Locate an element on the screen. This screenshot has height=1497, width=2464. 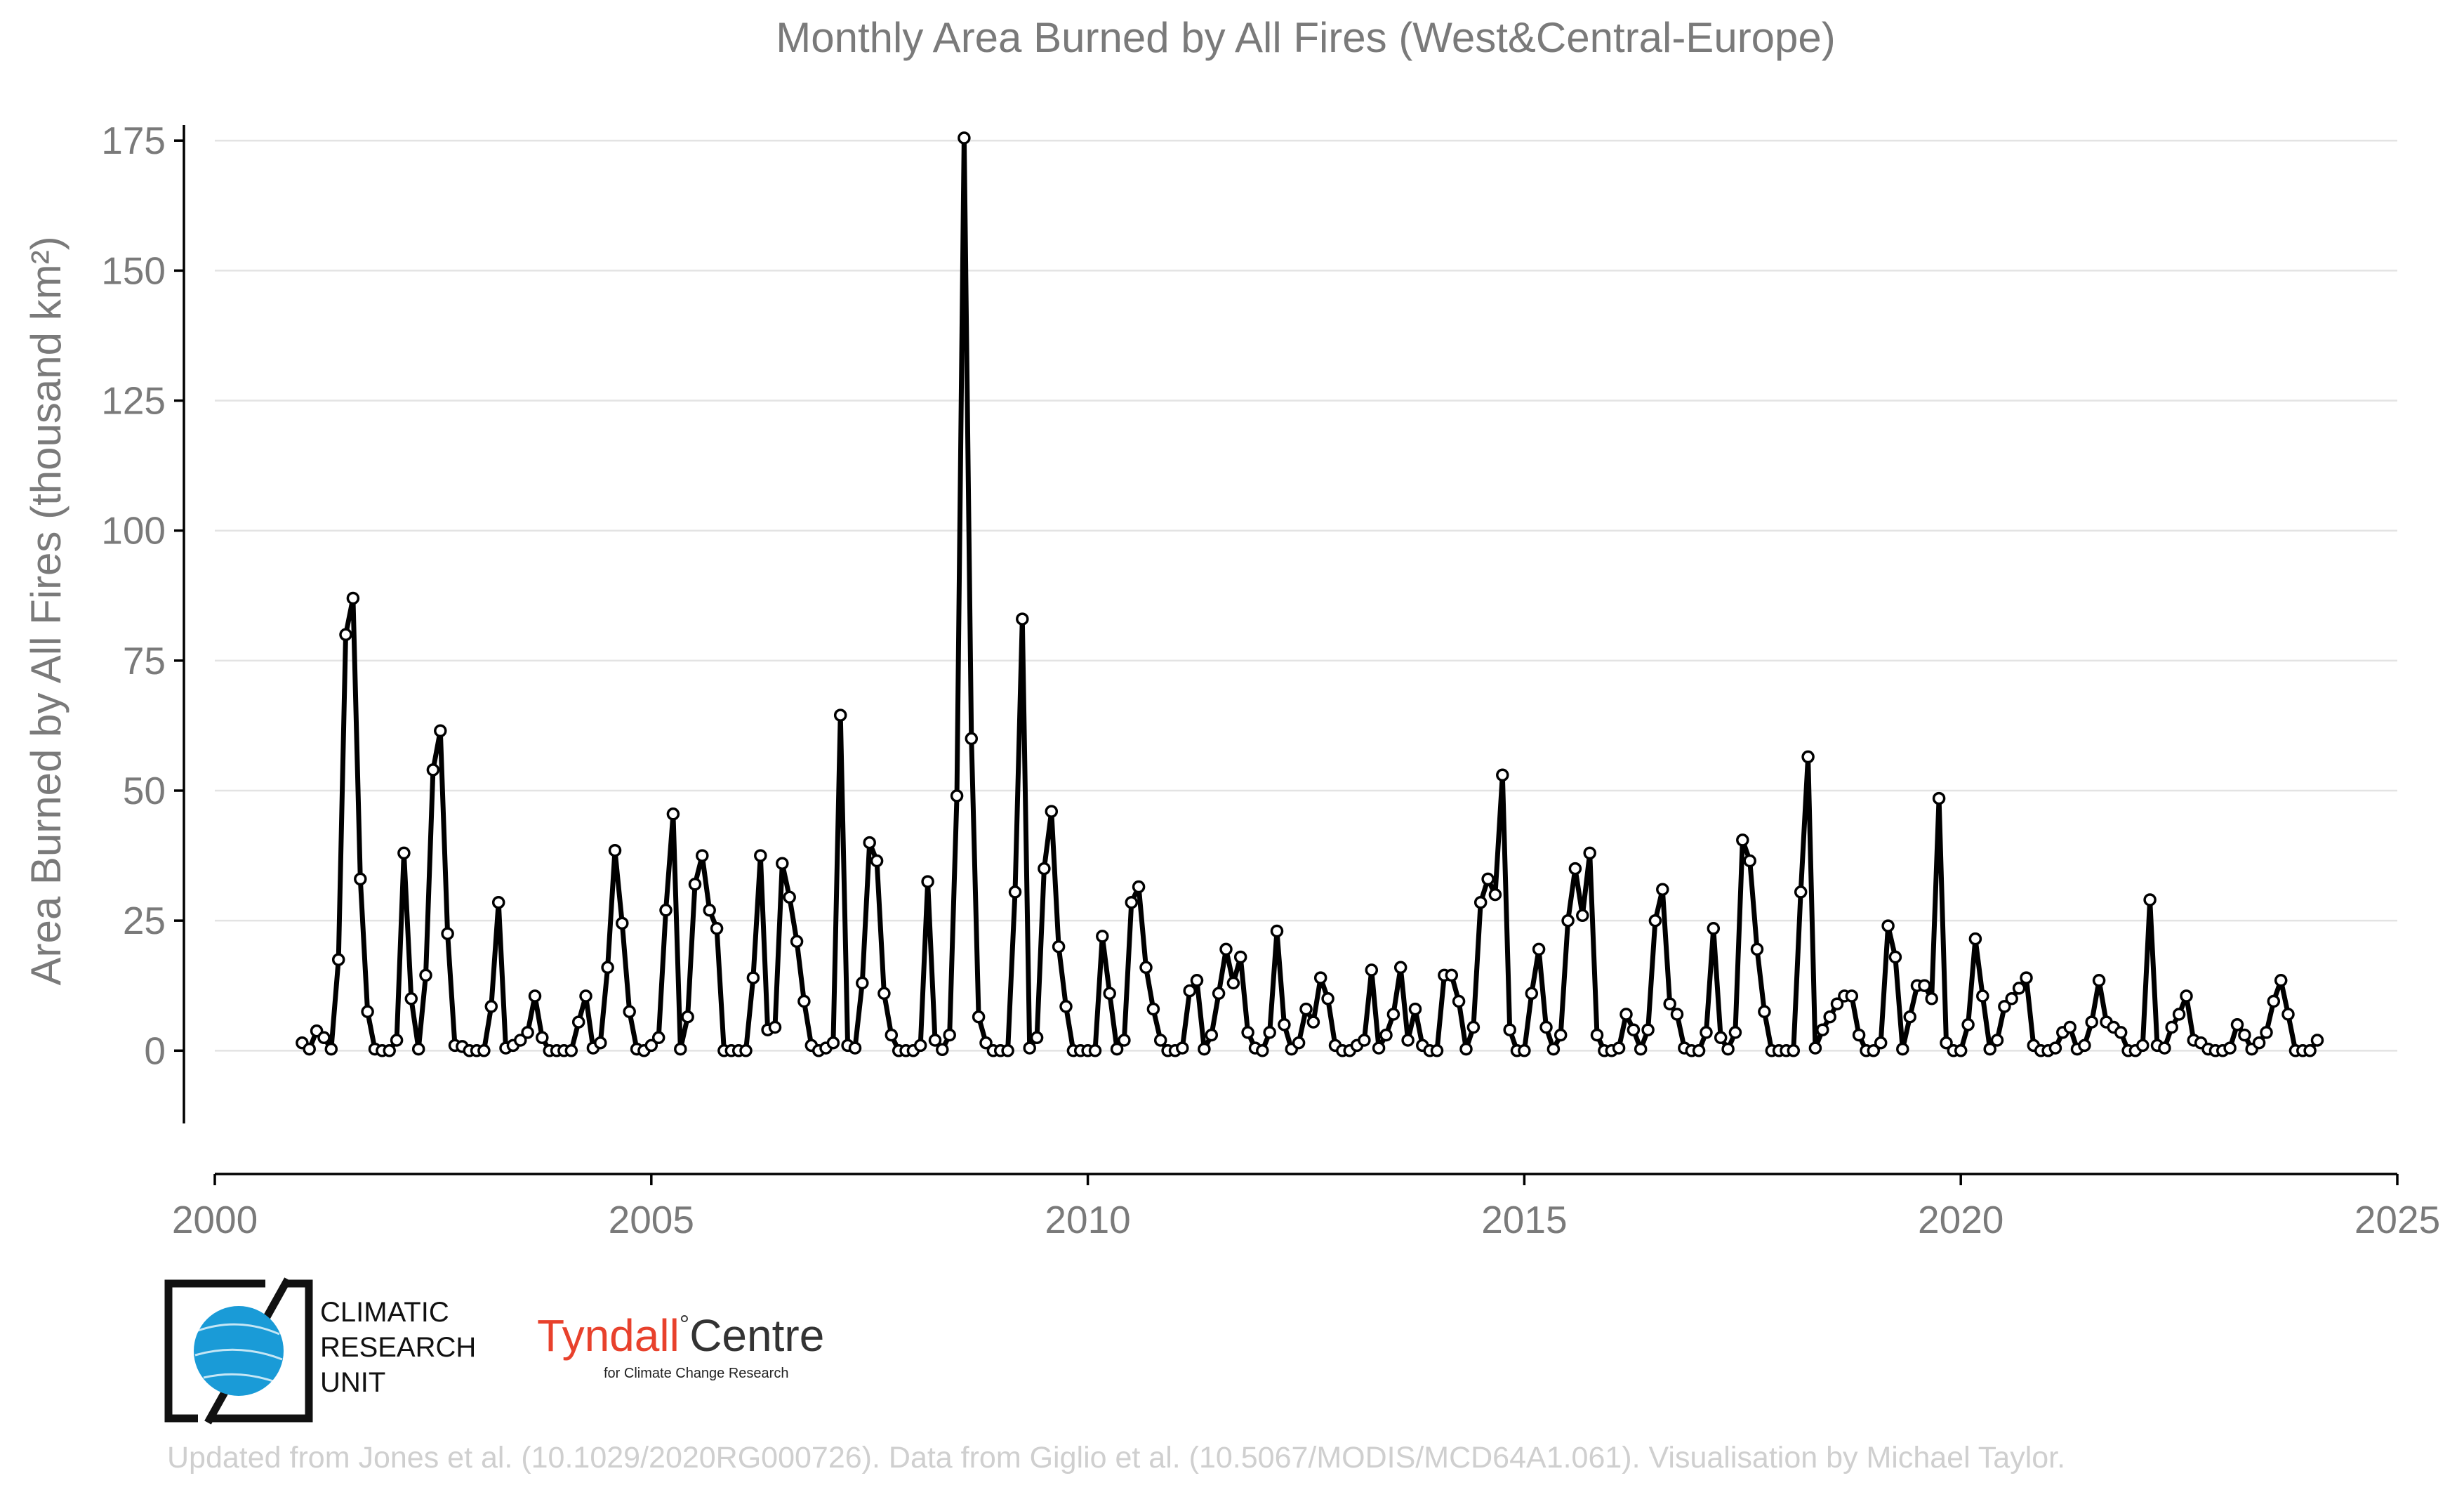
y-tick-label-175: 175 is located at coordinates (133, 140).